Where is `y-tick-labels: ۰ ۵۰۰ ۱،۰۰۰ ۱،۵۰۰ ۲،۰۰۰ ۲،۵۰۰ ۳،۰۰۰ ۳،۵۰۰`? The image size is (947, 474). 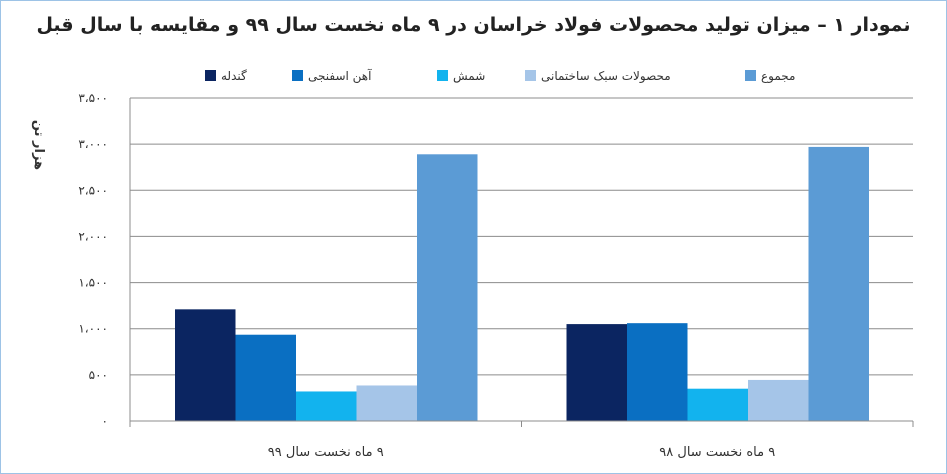
y-tick-labels: ۰ ۵۰۰ ۱،۰۰۰ ۱،۵۰۰ ۲،۰۰۰ ۲،۵۰۰ ۳،۰۰۰ ۳،۵۰۰ is located at coordinates (93, 259).